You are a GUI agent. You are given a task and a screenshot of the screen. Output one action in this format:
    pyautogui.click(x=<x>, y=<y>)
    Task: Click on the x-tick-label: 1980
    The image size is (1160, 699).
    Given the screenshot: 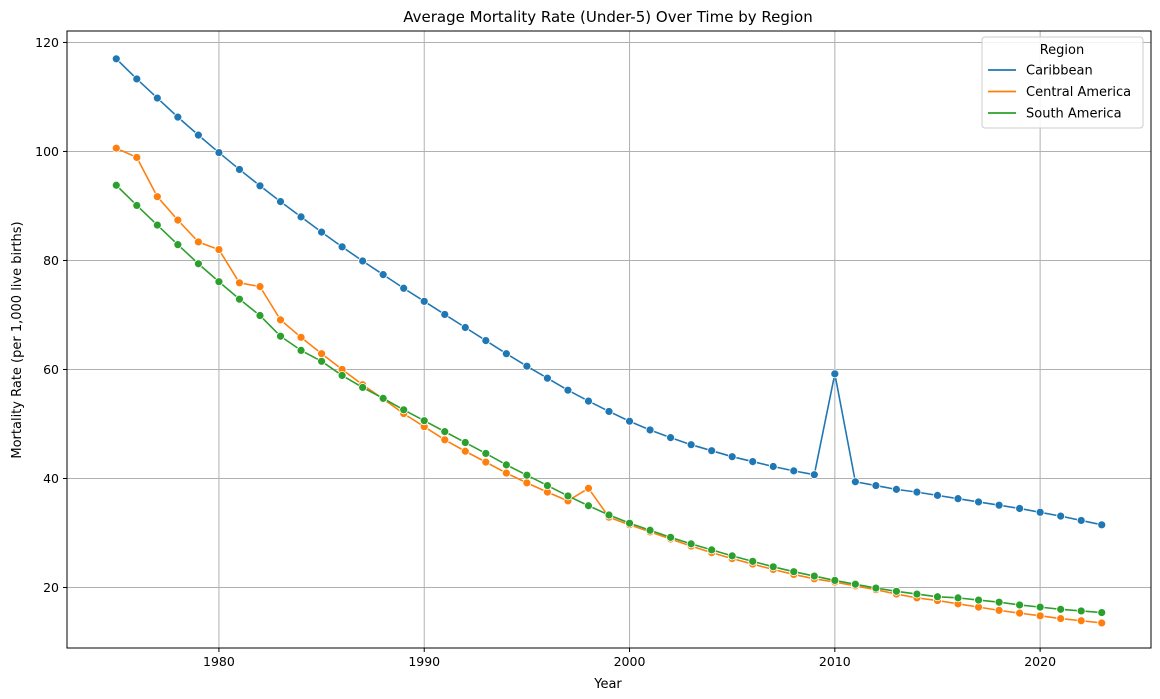 What is the action you would take?
    pyautogui.click(x=219, y=661)
    